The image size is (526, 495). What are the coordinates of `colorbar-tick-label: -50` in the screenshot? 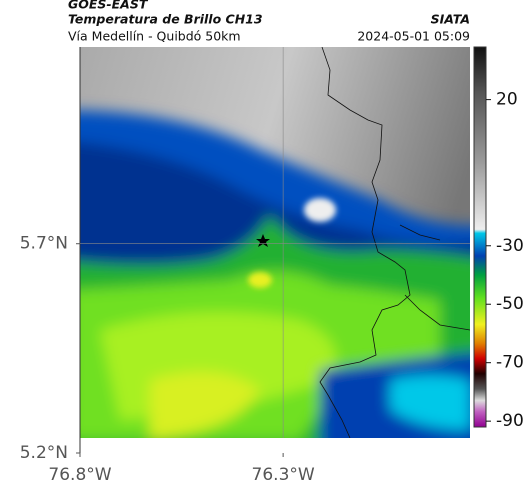 It's located at (510, 304).